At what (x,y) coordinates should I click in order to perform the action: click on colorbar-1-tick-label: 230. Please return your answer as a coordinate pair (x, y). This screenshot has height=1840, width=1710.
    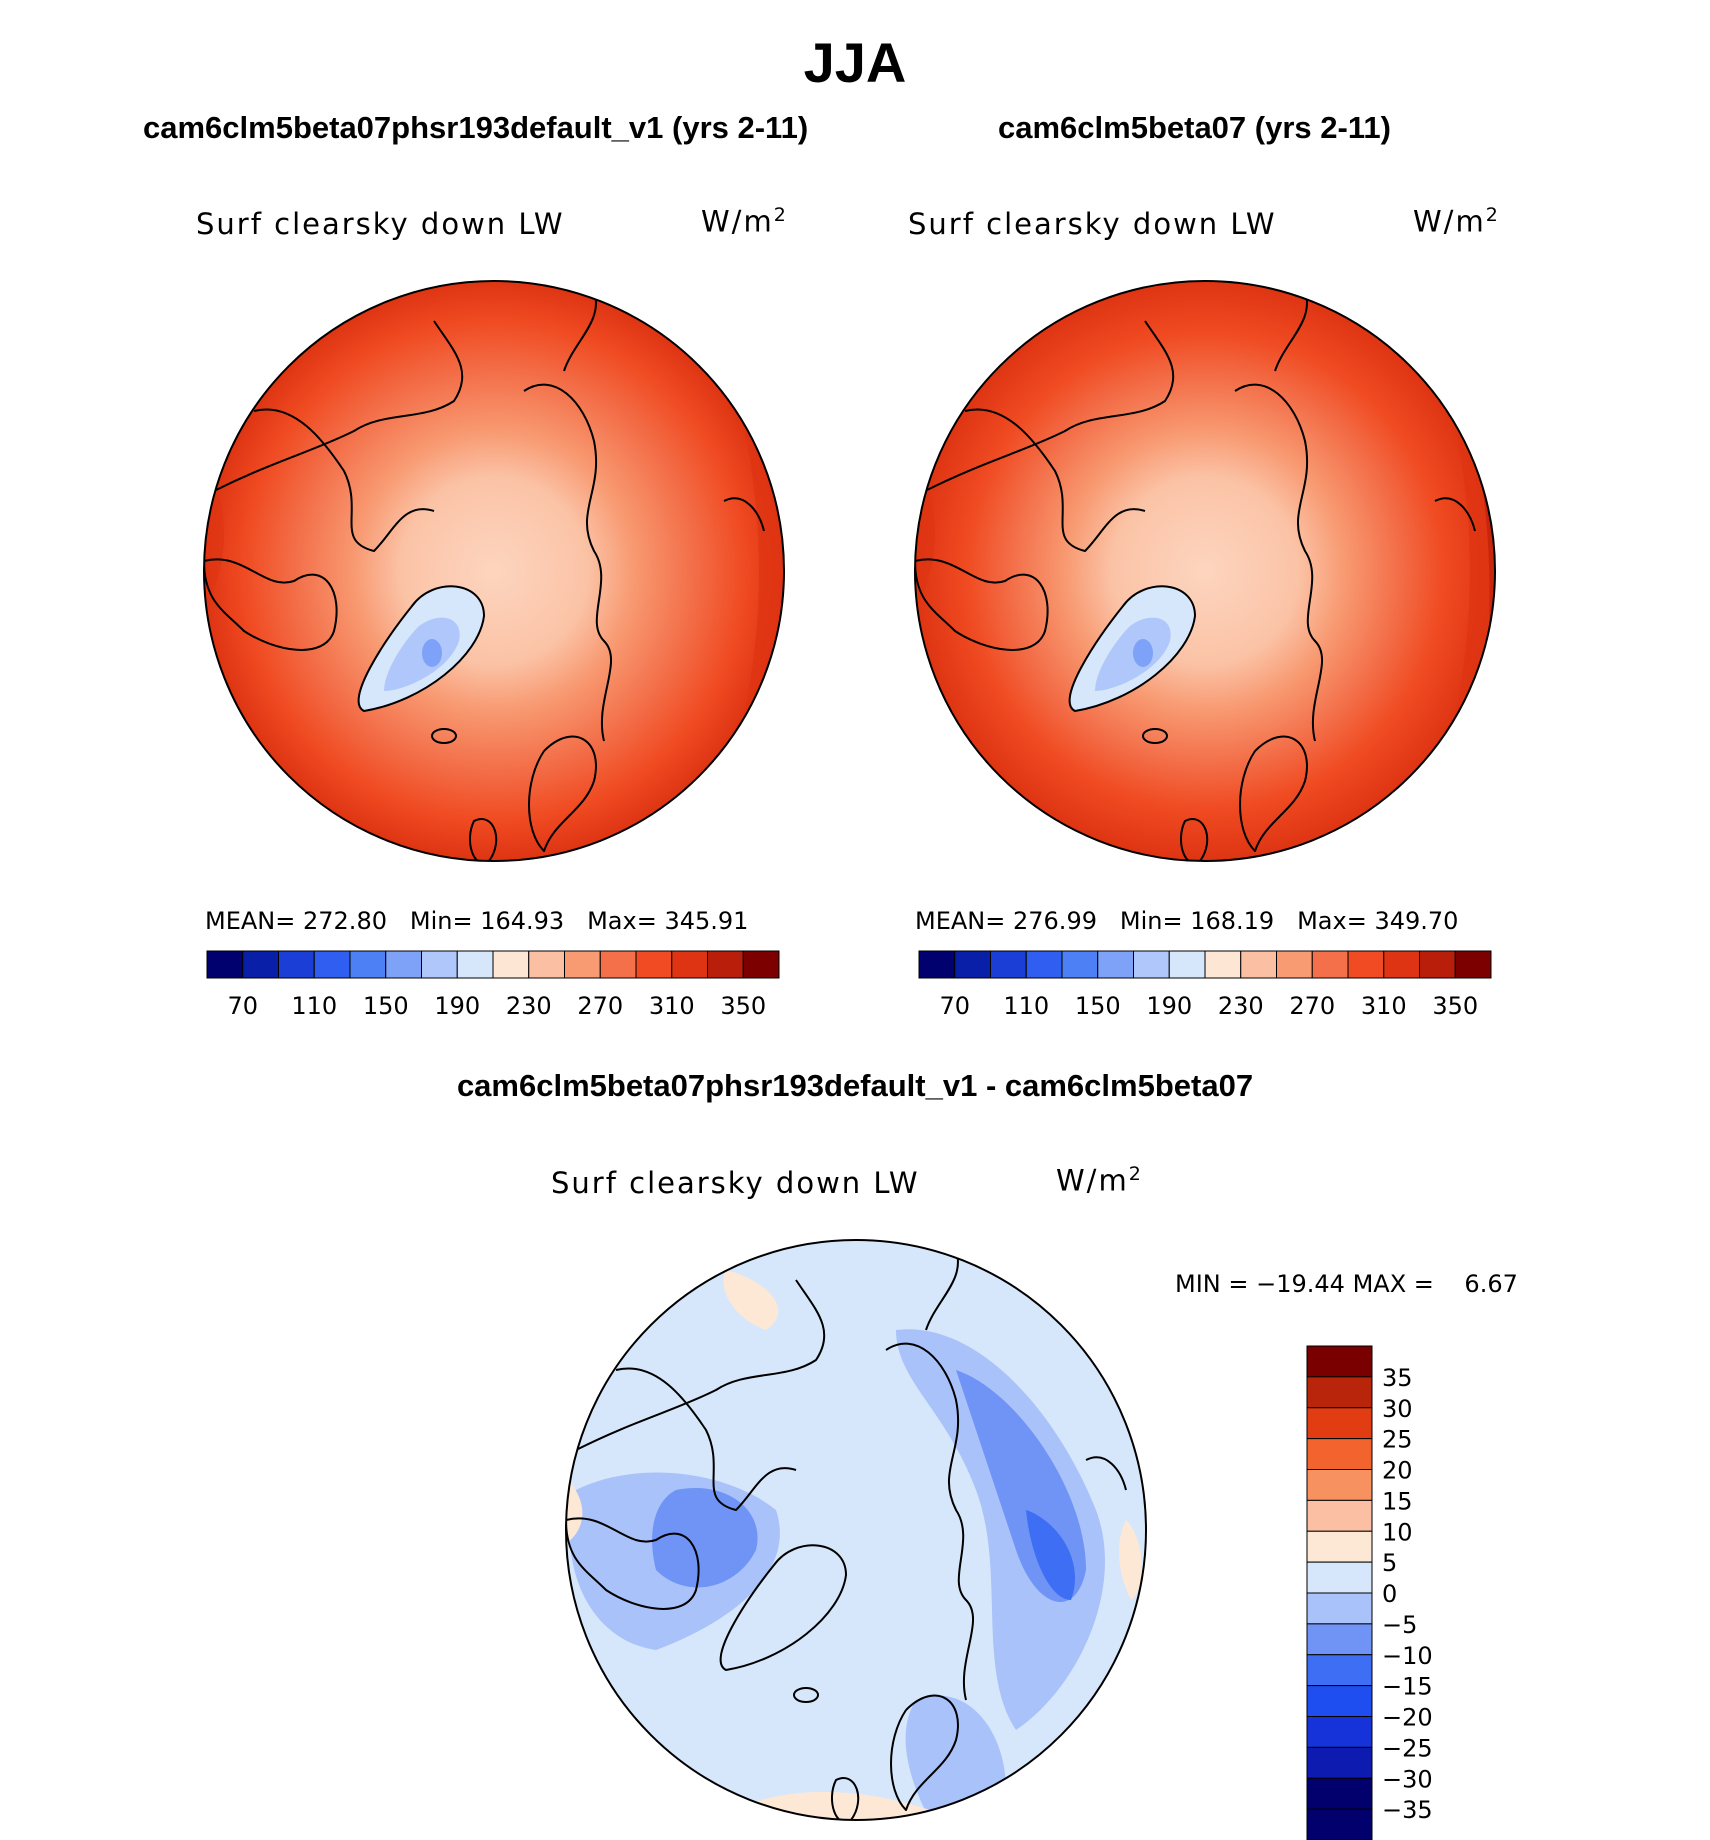
    Looking at the image, I should click on (529, 1006).